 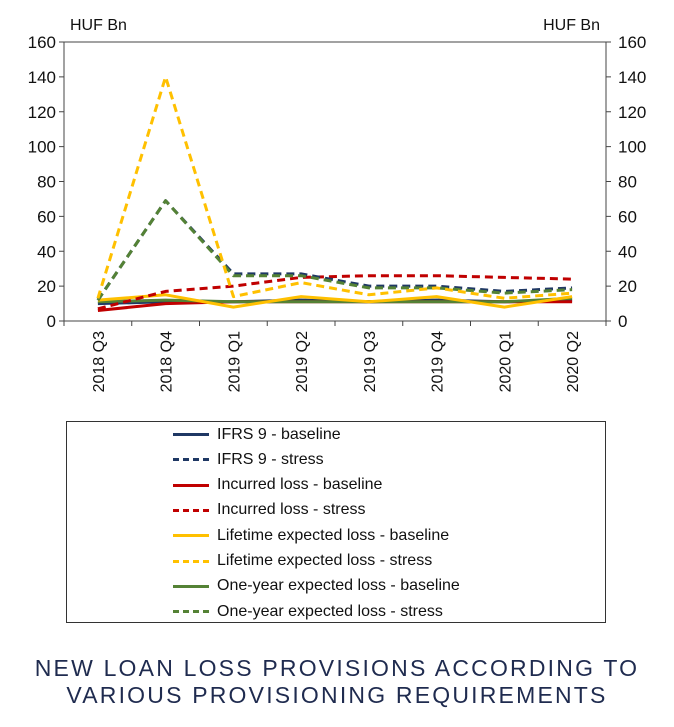 I want to click on legend-item-lifetime-expected-loss-baseline: Lifetime expected loss - baseline, so click(x=311, y=535).